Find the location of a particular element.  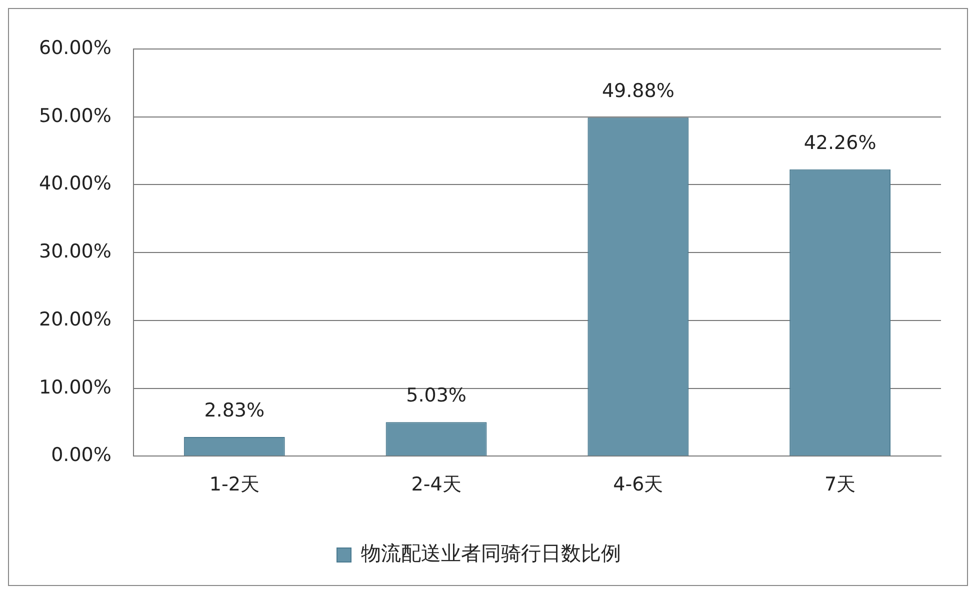

y-tick-label: 10.00% is located at coordinates (75, 387).